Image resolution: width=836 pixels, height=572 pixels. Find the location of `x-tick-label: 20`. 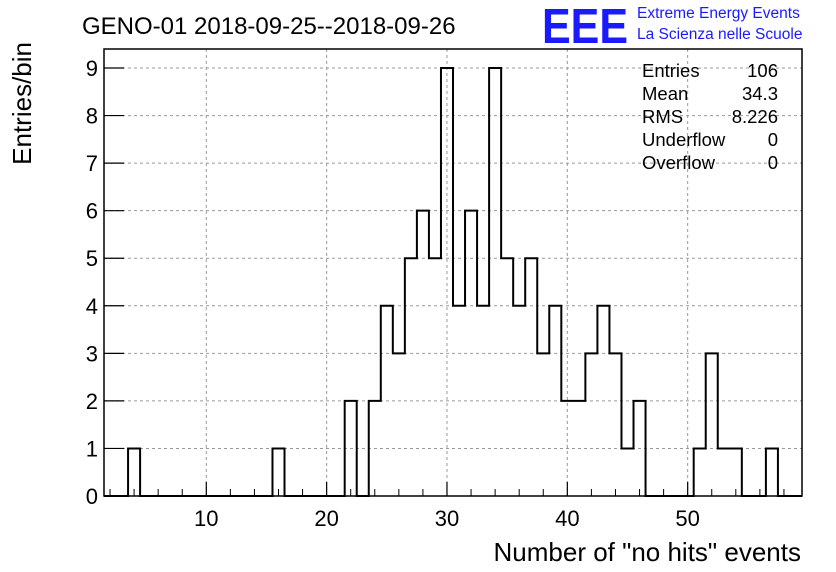

x-tick-label: 20 is located at coordinates (326, 518).